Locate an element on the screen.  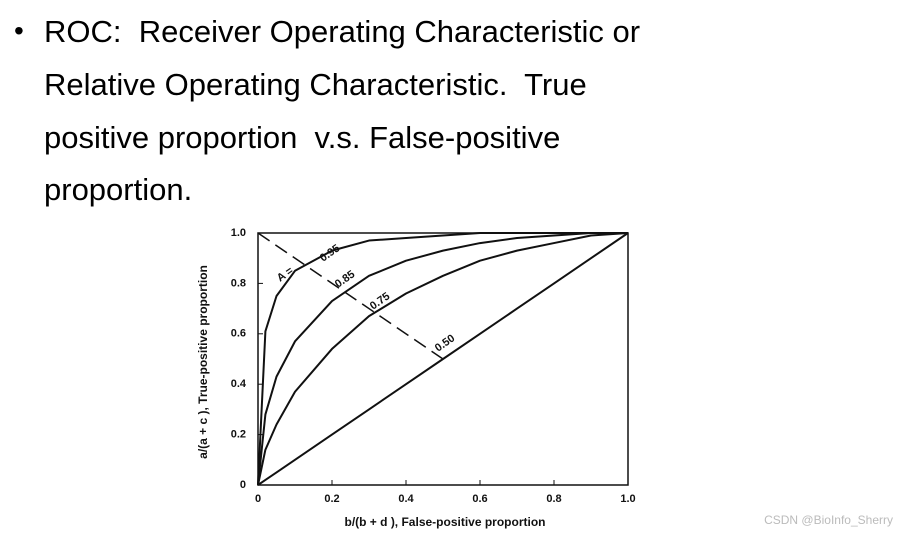
y-tick-label: 0 is located at coordinates (243, 485).